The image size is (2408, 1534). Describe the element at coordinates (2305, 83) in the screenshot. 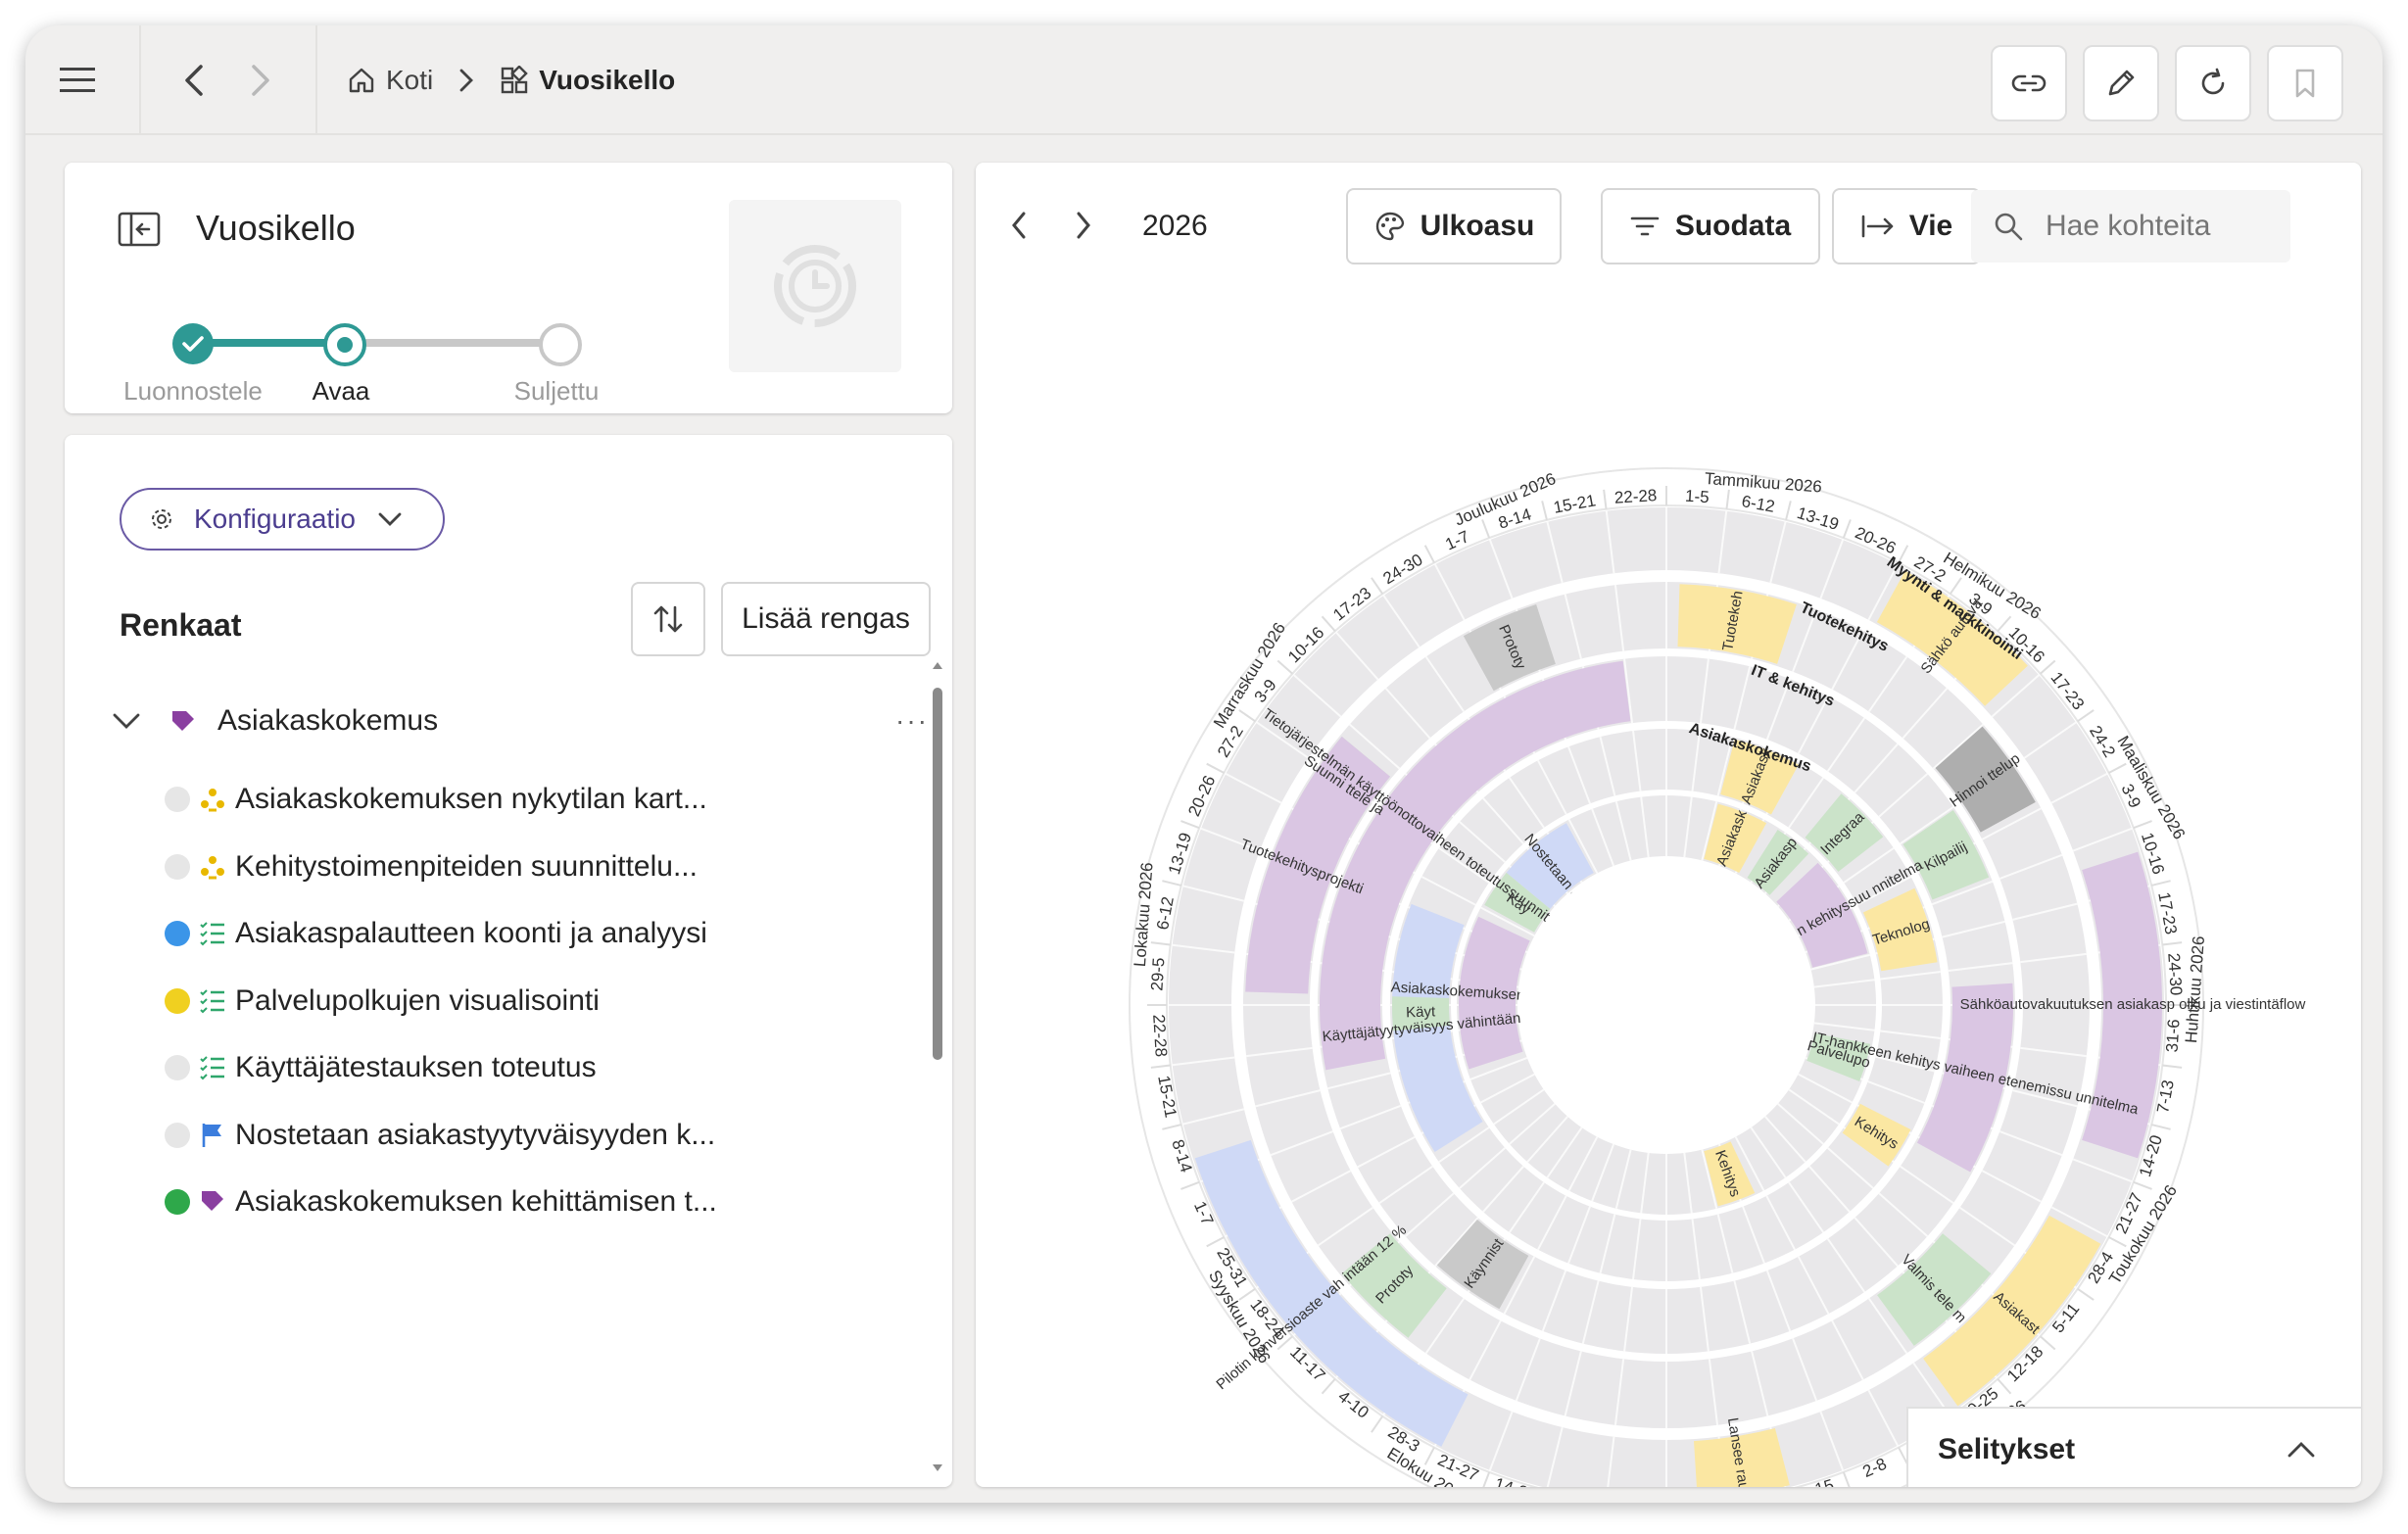

I see `bookmark-button` at that location.